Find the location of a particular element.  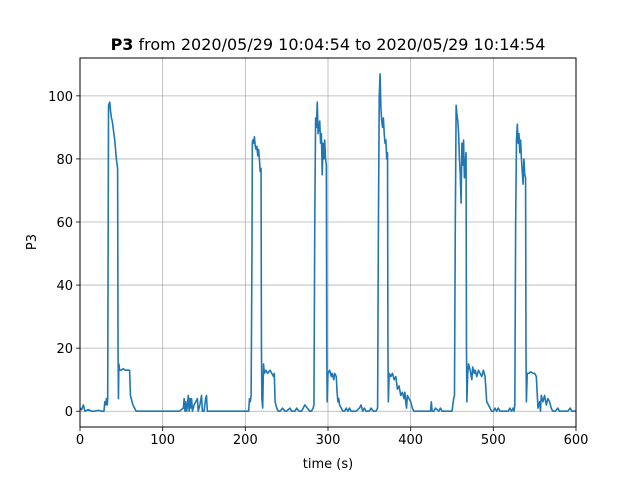

y-tick-label: 100 is located at coordinates (60, 97).